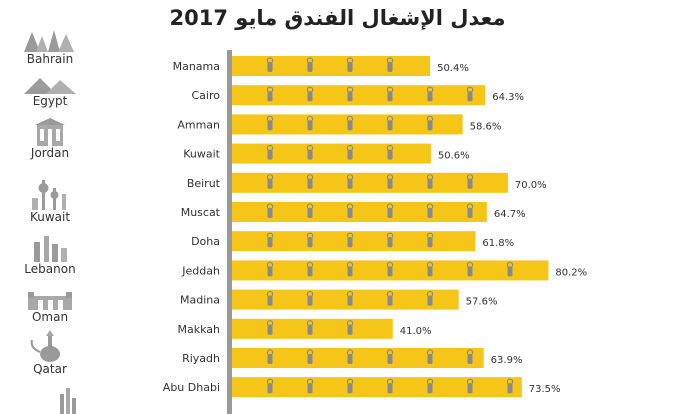  Describe the element at coordinates (330, 66) in the screenshot. I see `bar-manama` at that location.